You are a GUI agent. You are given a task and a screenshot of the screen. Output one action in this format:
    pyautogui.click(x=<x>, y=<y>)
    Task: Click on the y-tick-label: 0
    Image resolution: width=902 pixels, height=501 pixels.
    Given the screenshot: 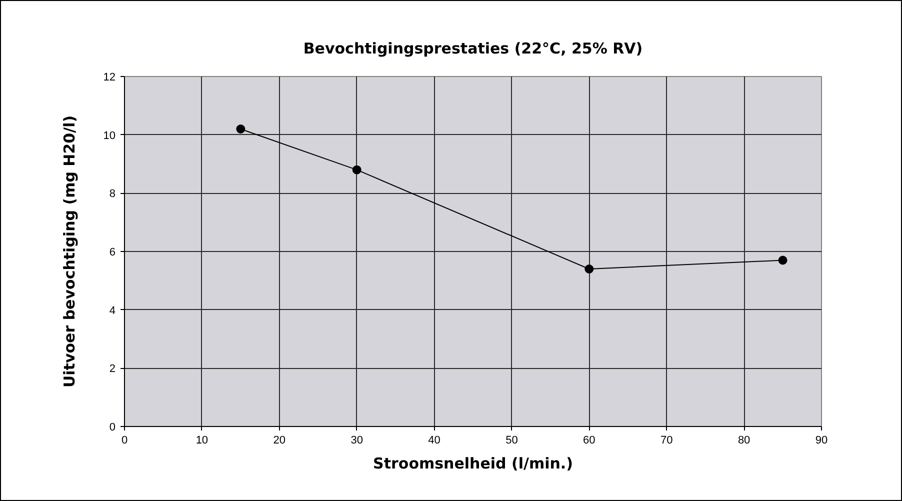 What is the action you would take?
    pyautogui.click(x=112, y=428)
    